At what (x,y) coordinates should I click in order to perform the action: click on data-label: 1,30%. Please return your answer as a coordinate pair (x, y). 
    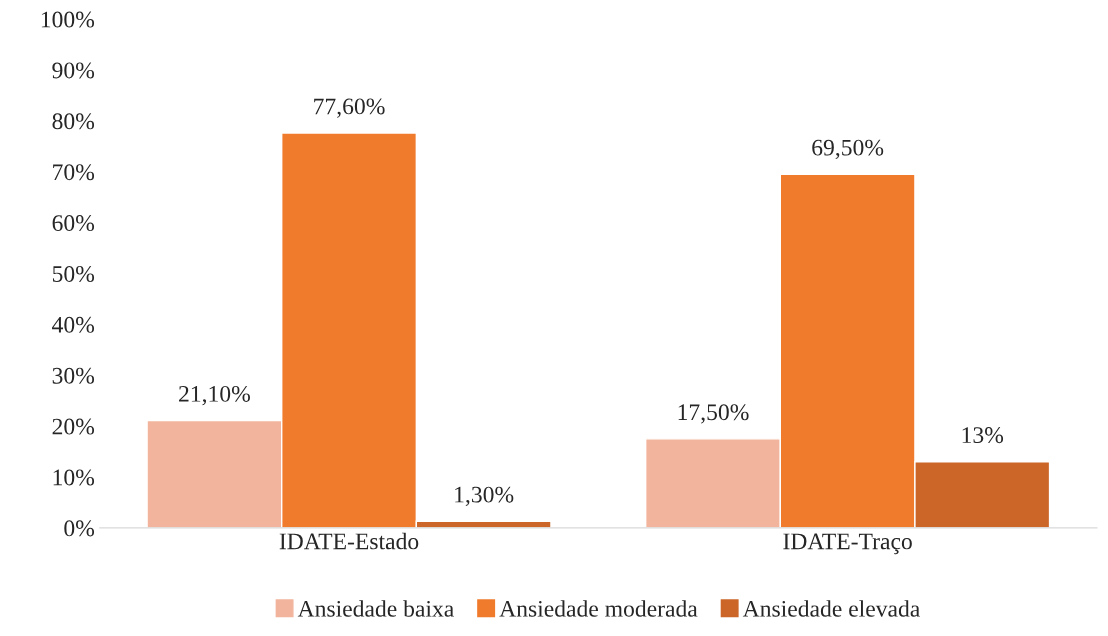
    Looking at the image, I should click on (484, 496).